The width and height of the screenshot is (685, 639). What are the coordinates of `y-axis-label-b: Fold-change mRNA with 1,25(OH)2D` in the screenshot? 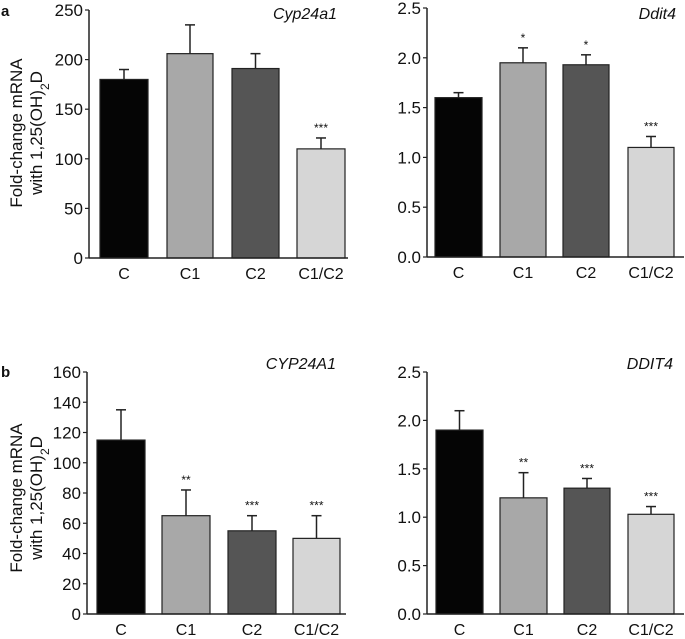 It's located at (29, 498).